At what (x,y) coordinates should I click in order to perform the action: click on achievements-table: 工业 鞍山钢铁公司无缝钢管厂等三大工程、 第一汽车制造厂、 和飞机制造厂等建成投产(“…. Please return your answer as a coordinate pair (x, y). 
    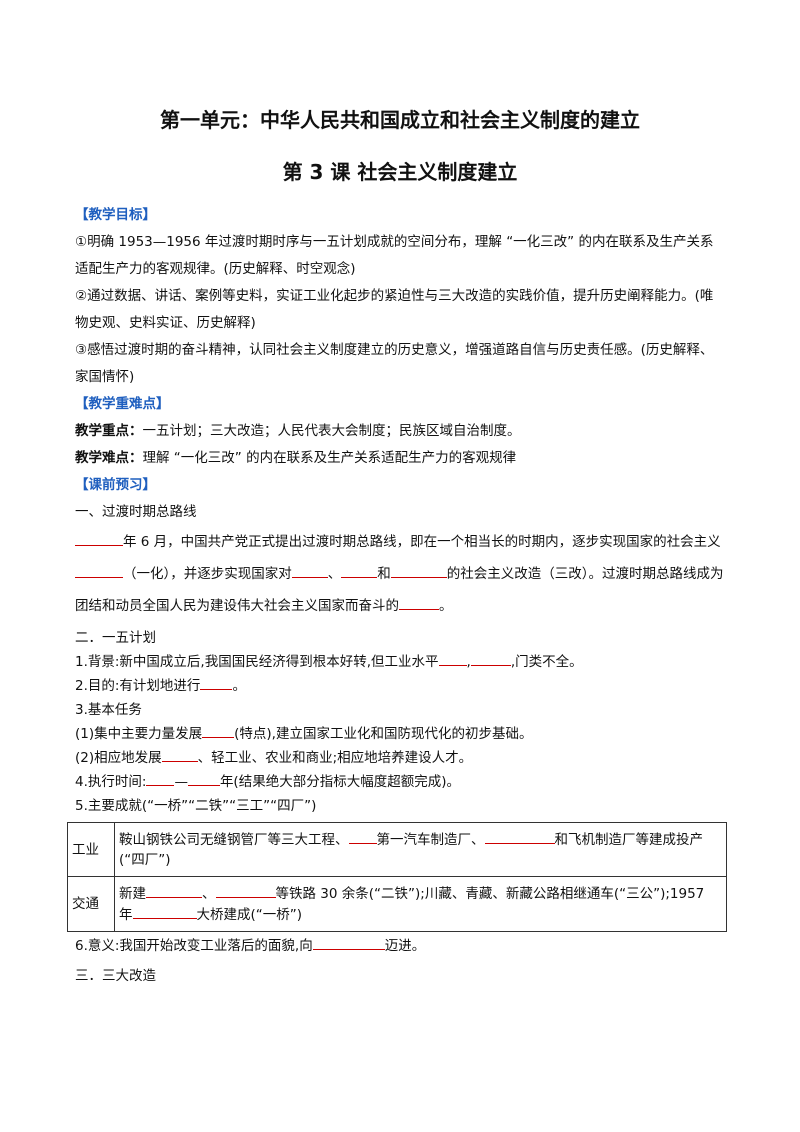
    Looking at the image, I should click on (397, 877).